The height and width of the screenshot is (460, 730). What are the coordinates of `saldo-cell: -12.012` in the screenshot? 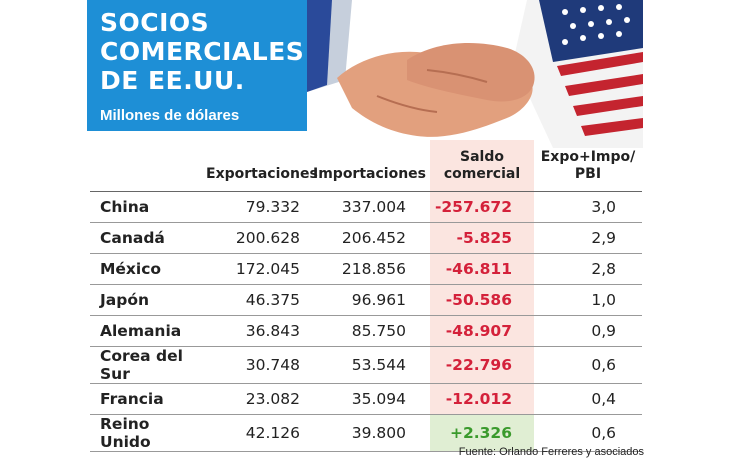 It's located at (482, 399).